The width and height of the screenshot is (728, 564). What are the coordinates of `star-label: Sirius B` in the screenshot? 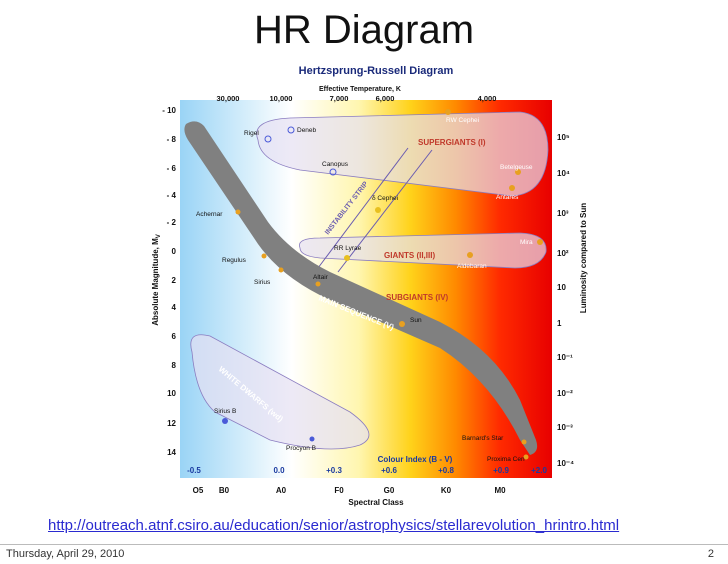 It's located at (225, 411).